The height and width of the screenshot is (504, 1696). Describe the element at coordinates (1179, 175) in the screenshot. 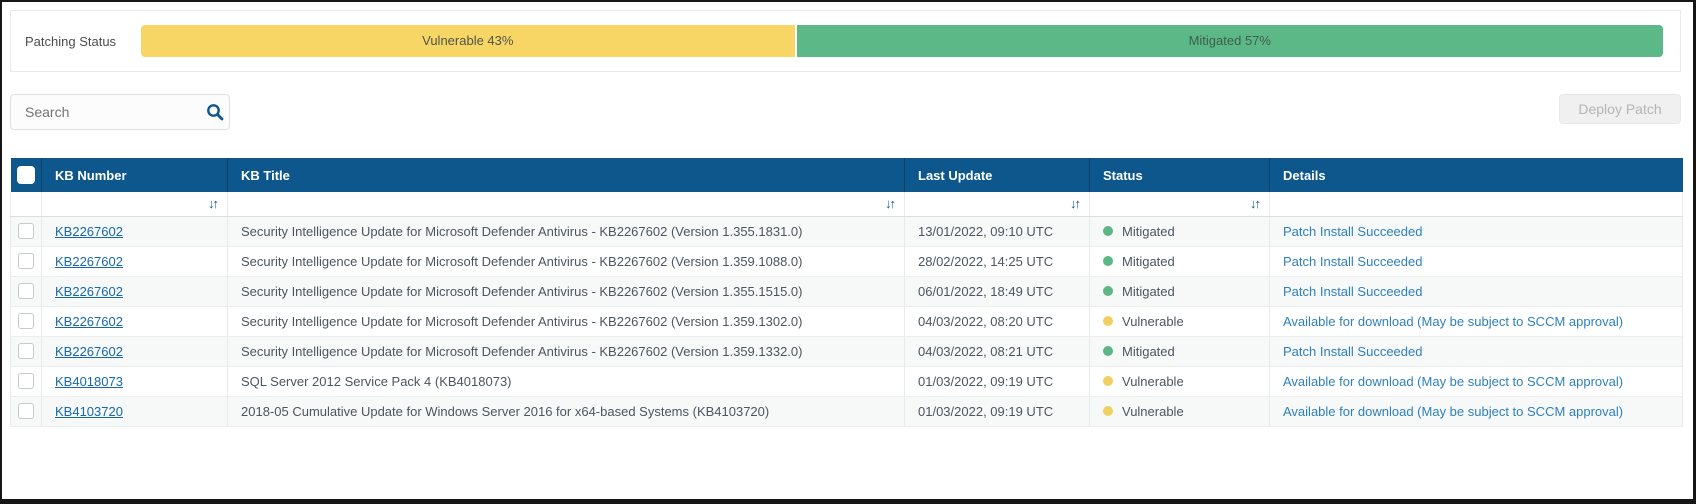

I see `column-header-status: Status` at that location.